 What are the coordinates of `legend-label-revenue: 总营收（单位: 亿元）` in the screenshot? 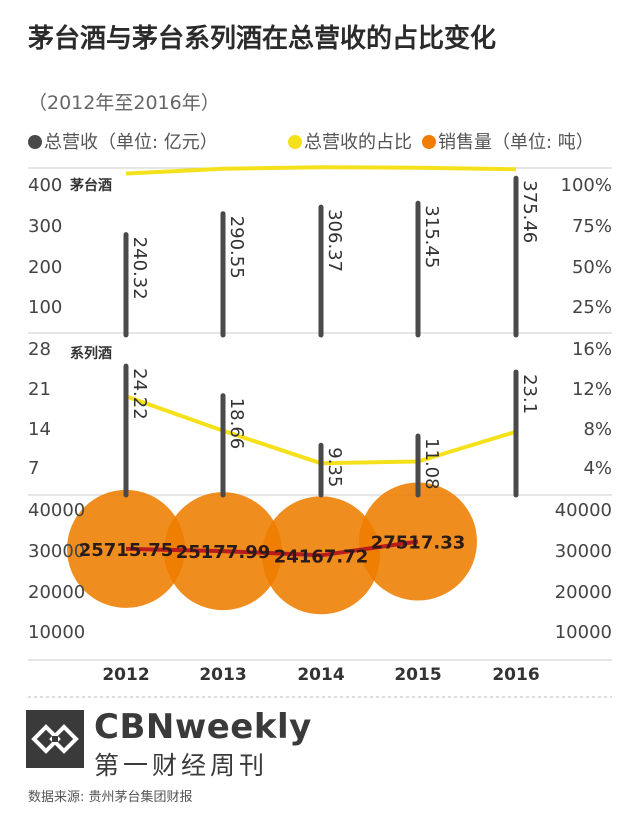 It's located at (131, 142).